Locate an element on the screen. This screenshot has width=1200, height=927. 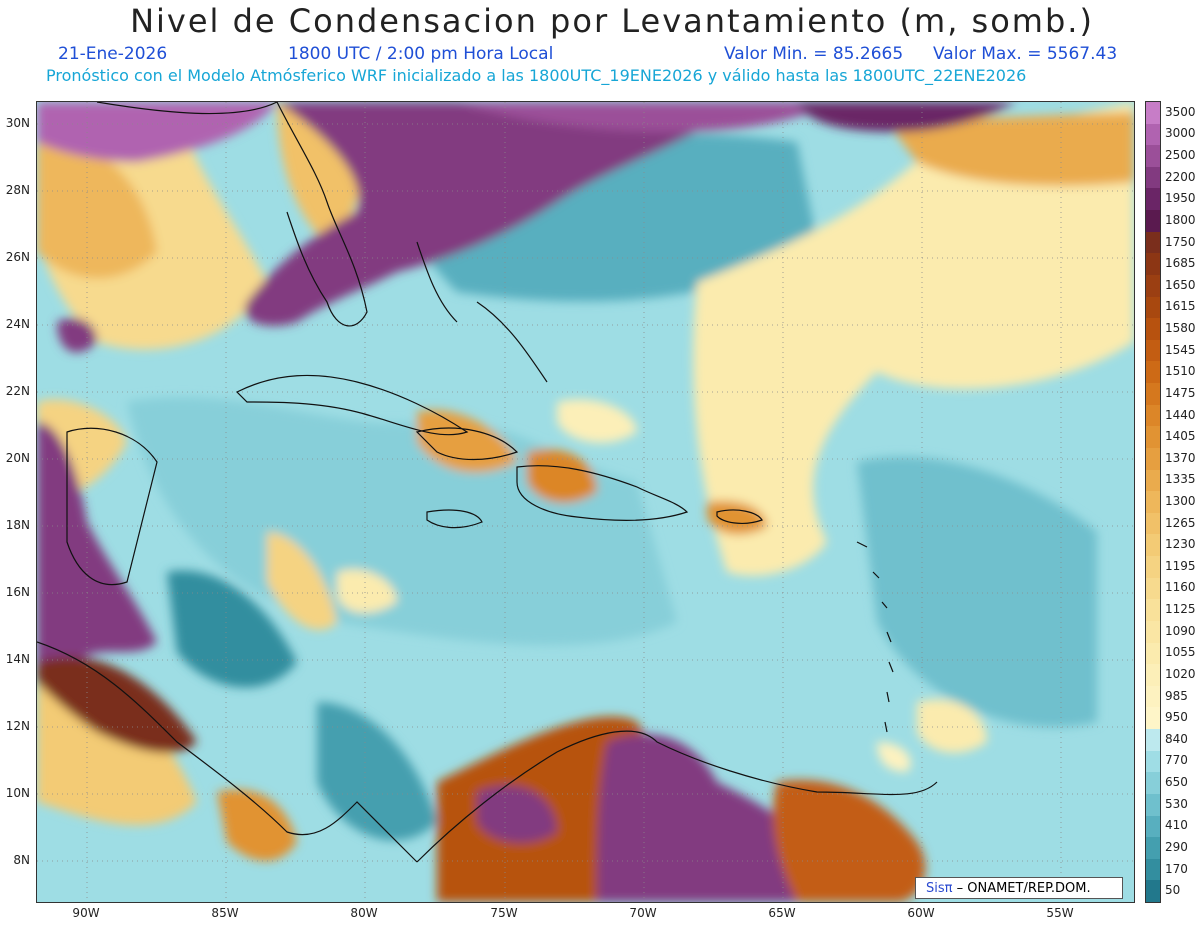
hispaniola-coast is located at coordinates (602, 493).